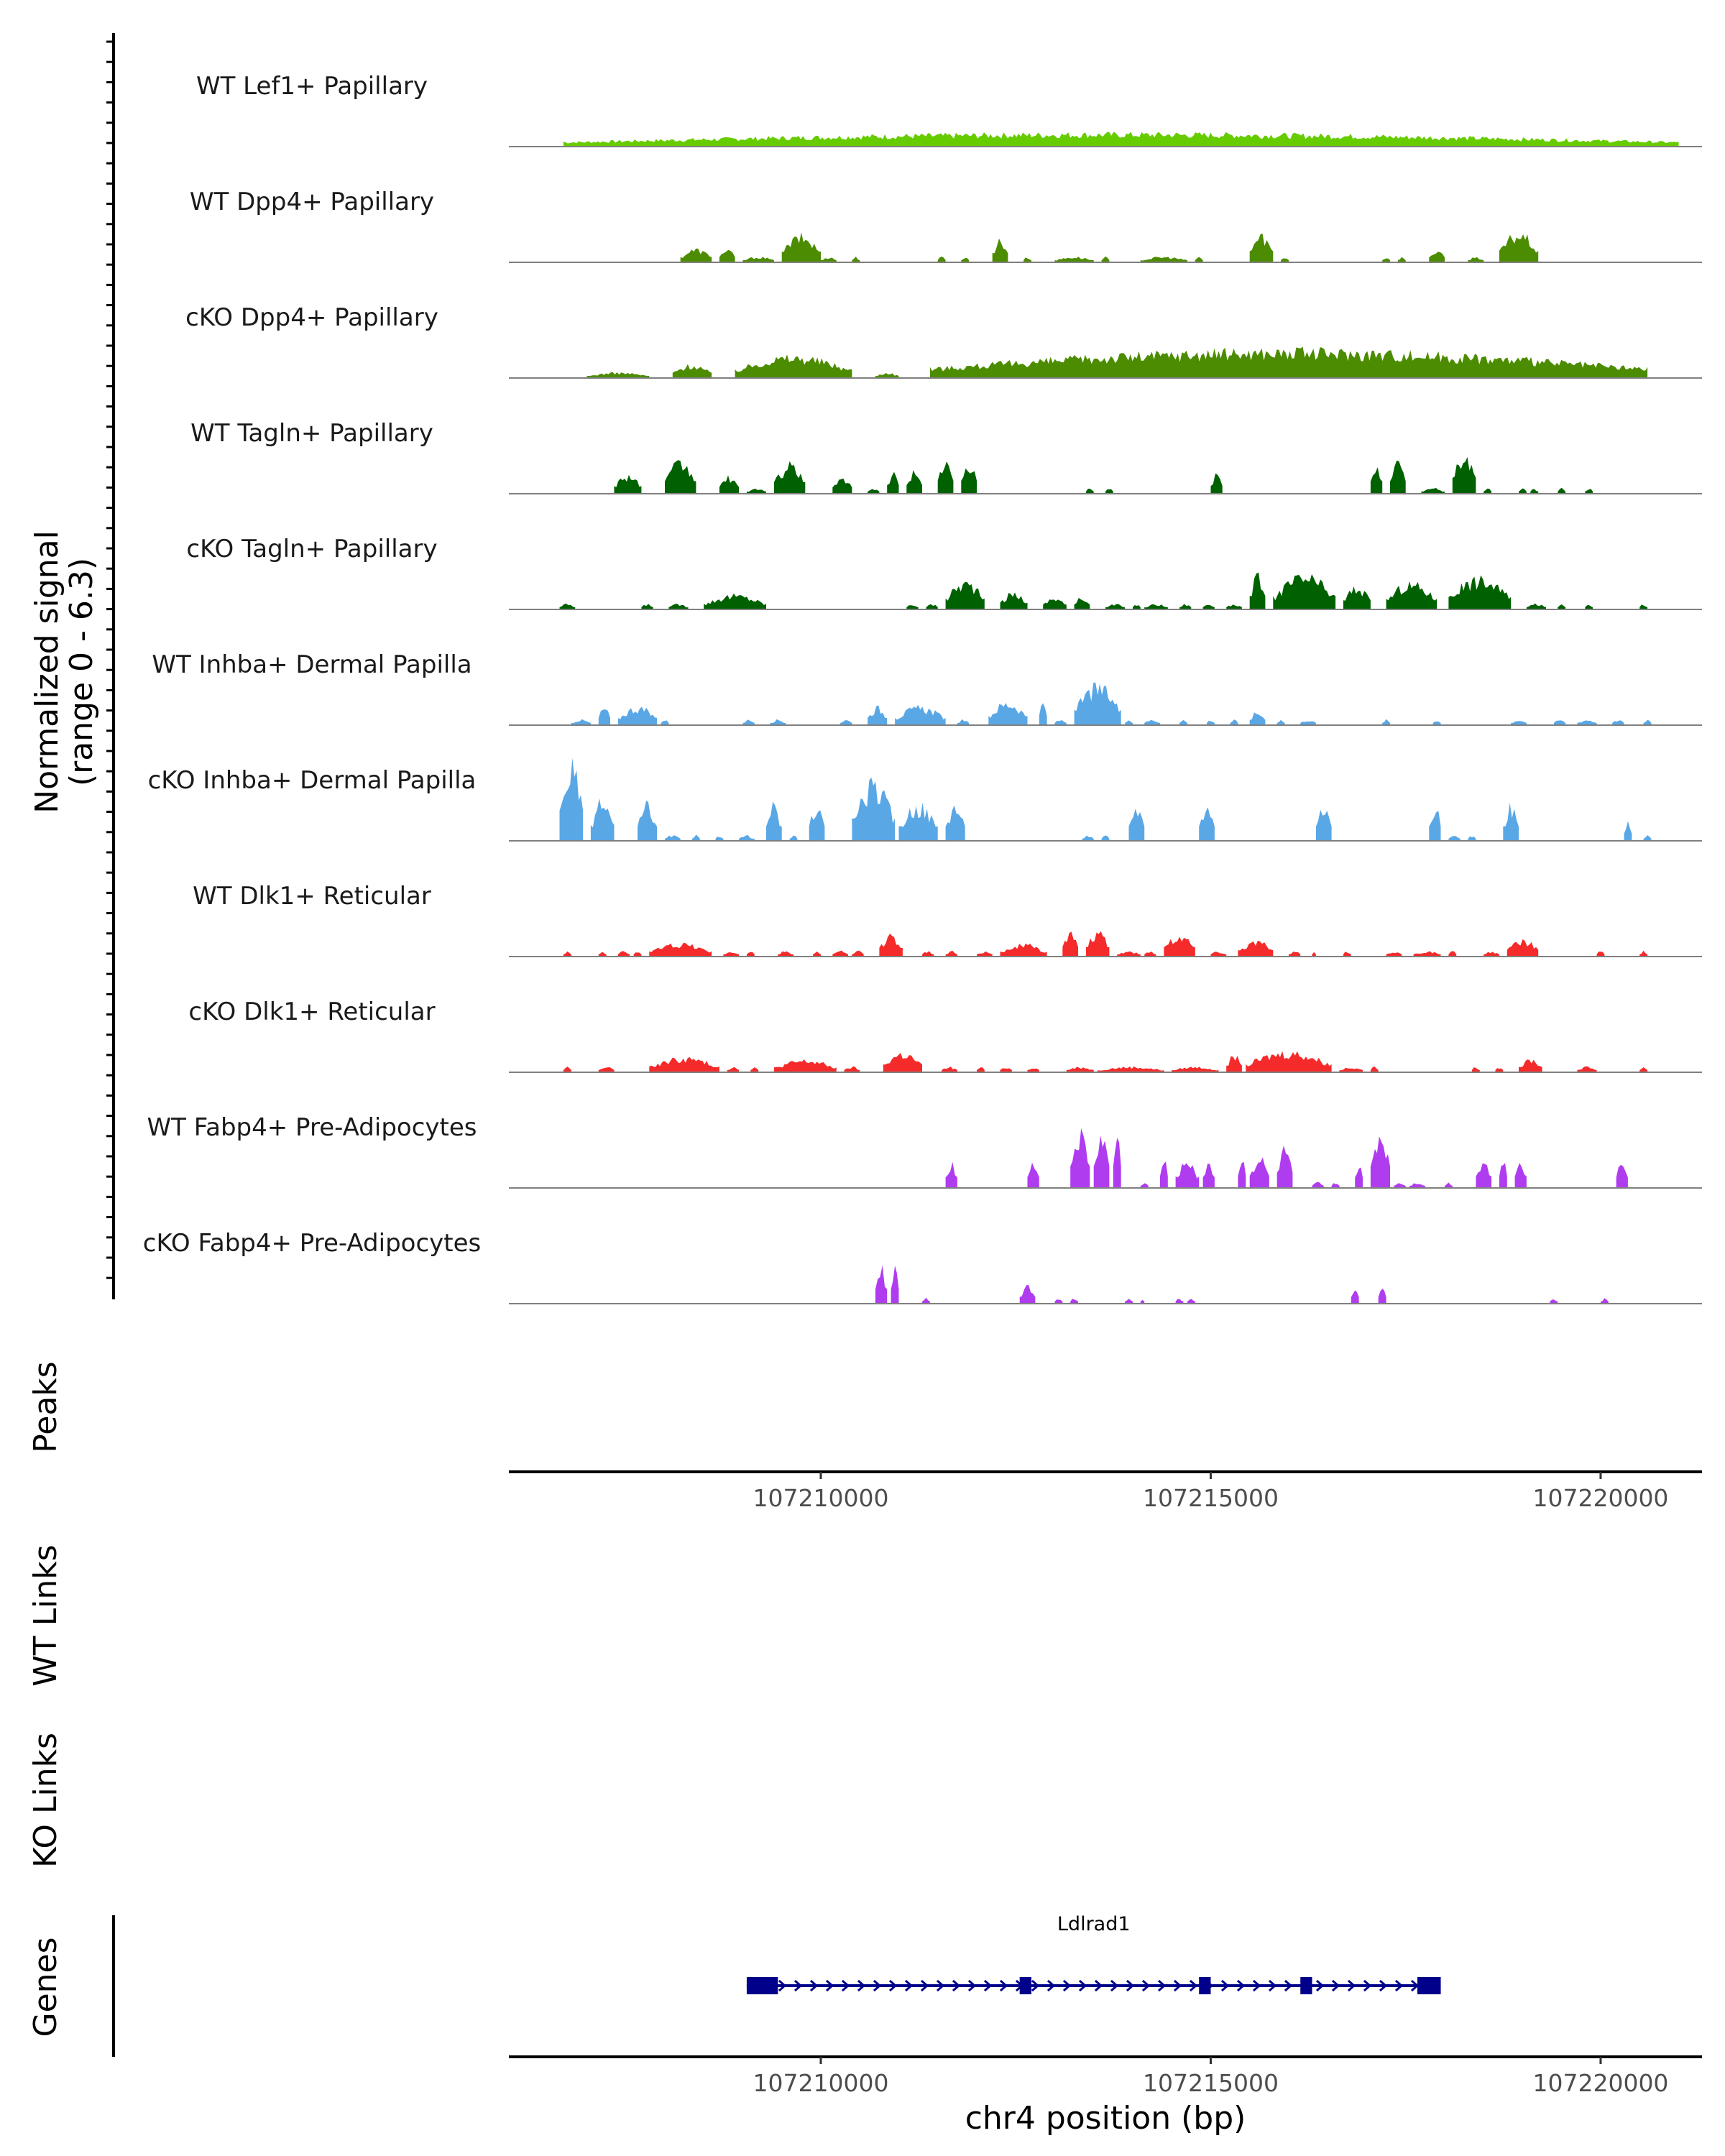 Image resolution: width=1725 pixels, height=2156 pixels. Describe the element at coordinates (312, 202) in the screenshot. I see `track-label: WT Dpp4+ Papillary` at that location.